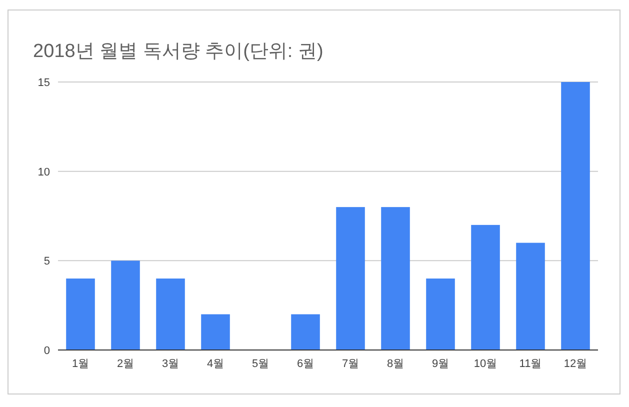 The image size is (629, 407). I want to click on x-tick-label: 6월, so click(305, 364).